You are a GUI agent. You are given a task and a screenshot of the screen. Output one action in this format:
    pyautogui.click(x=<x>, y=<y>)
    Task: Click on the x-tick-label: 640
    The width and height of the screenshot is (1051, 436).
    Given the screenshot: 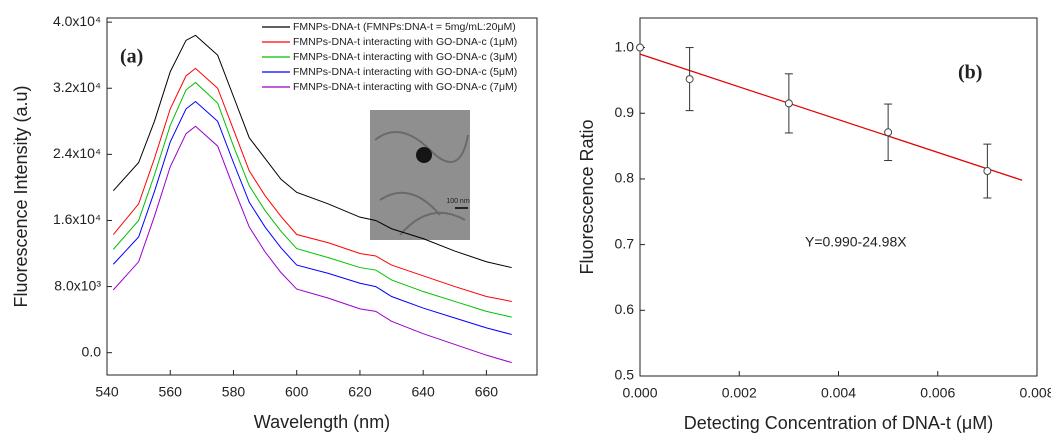 What is the action you would take?
    pyautogui.click(x=423, y=392)
    